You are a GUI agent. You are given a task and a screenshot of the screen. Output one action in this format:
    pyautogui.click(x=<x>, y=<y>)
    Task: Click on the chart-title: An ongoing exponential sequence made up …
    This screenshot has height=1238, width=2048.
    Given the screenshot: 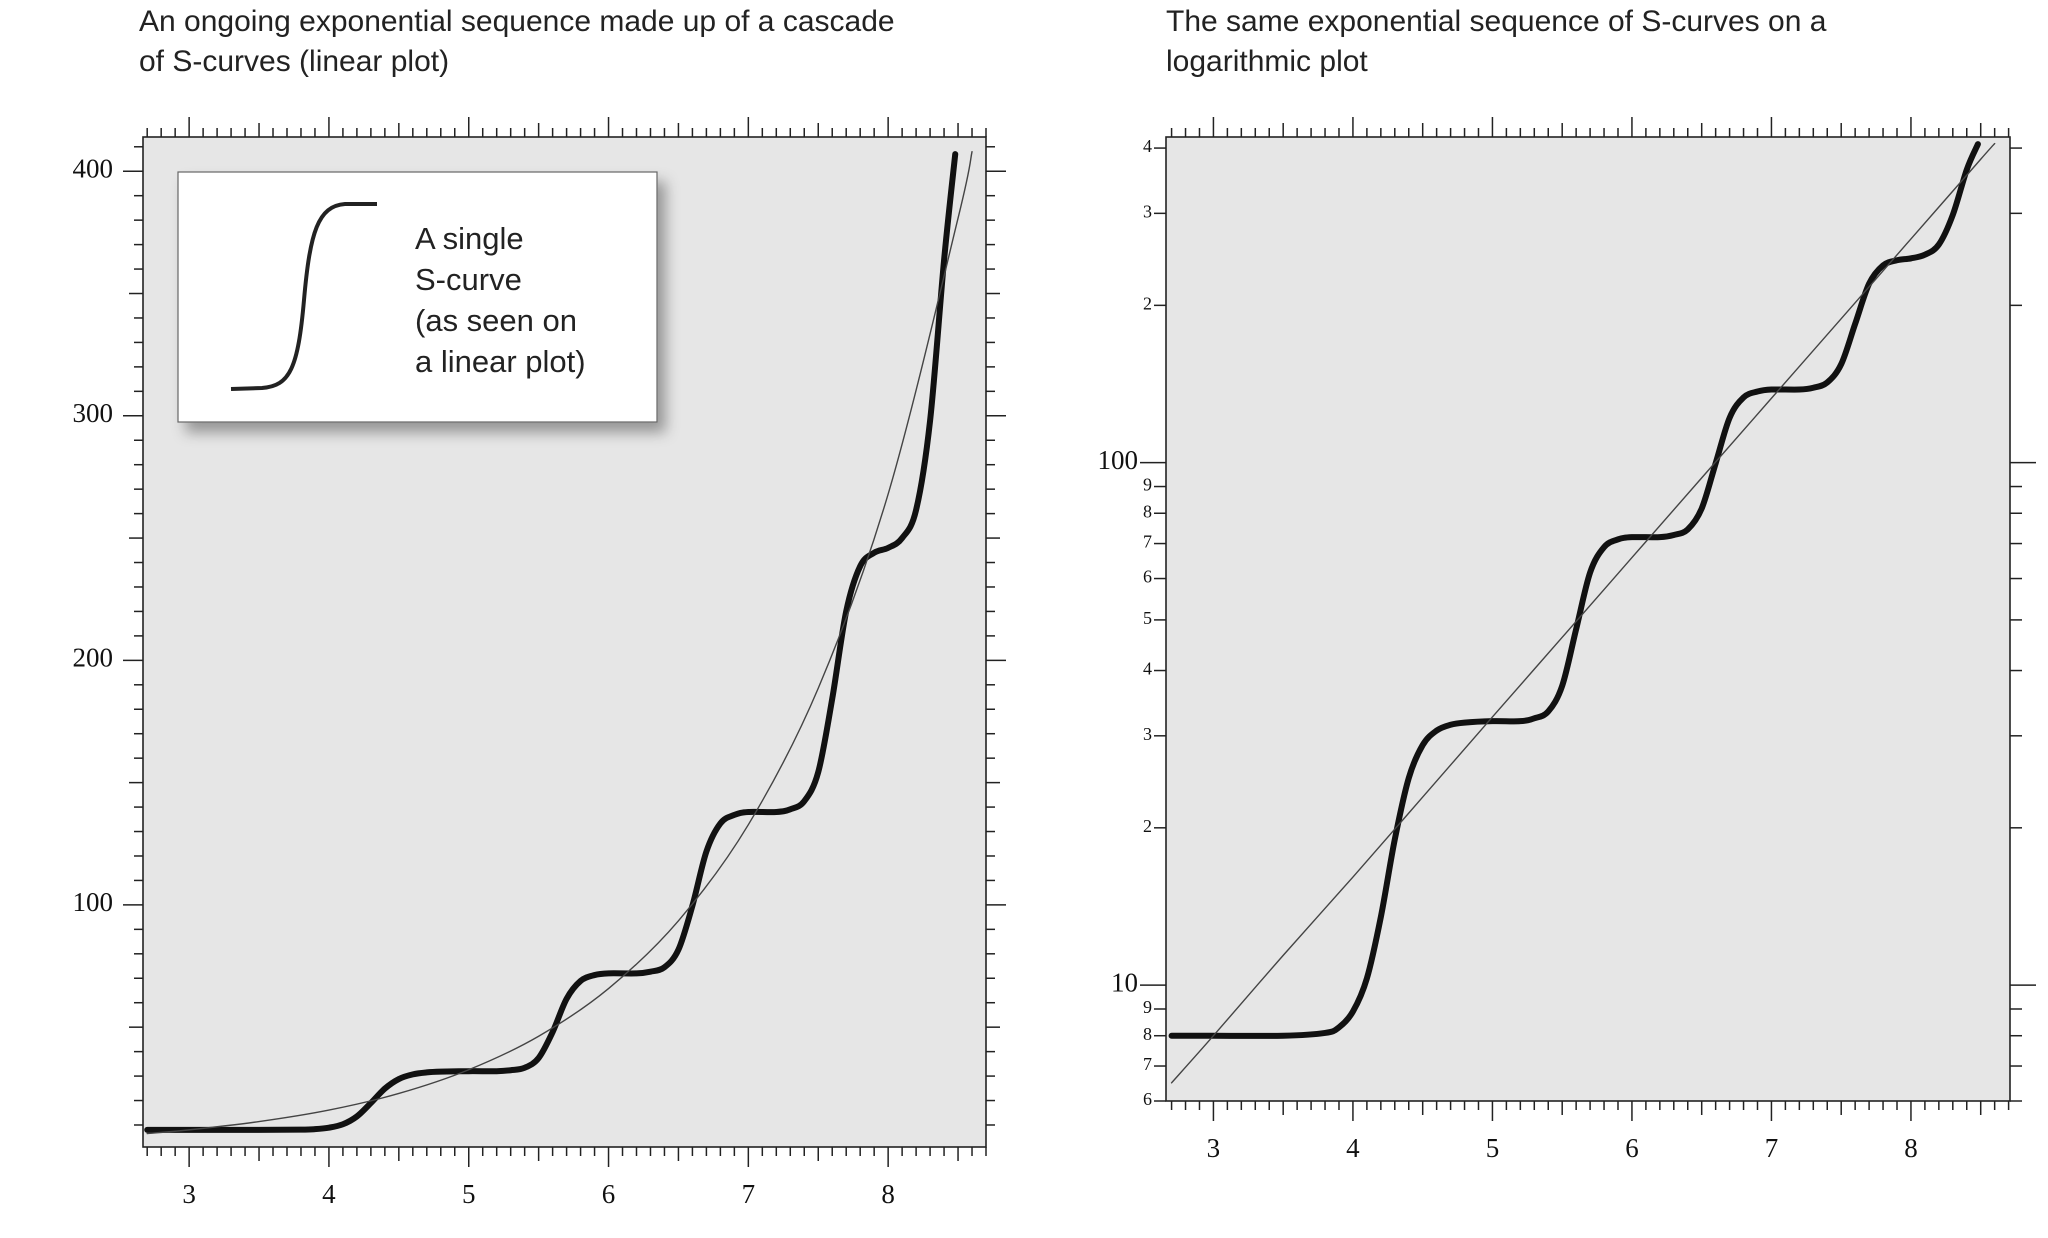 What is the action you would take?
    pyautogui.click(x=517, y=41)
    